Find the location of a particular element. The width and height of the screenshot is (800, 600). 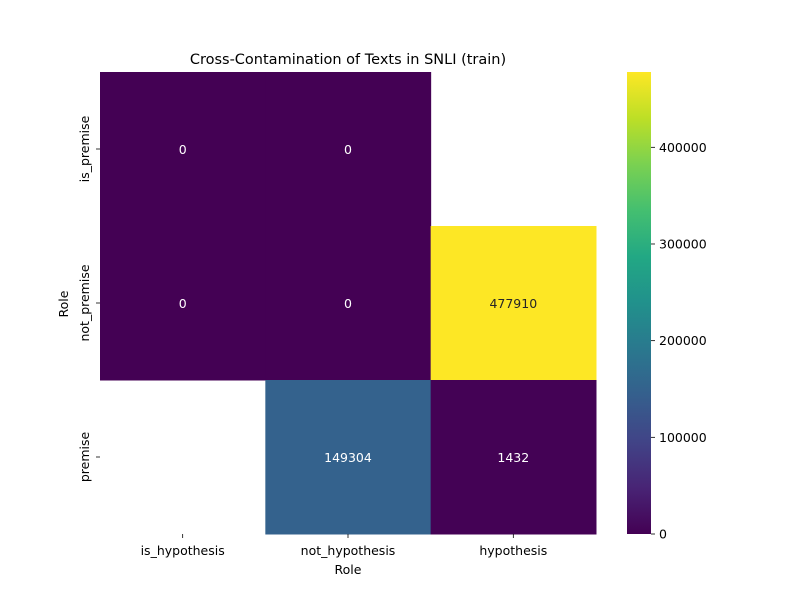

colorbar-tick-label: 400000 is located at coordinates (683, 147).